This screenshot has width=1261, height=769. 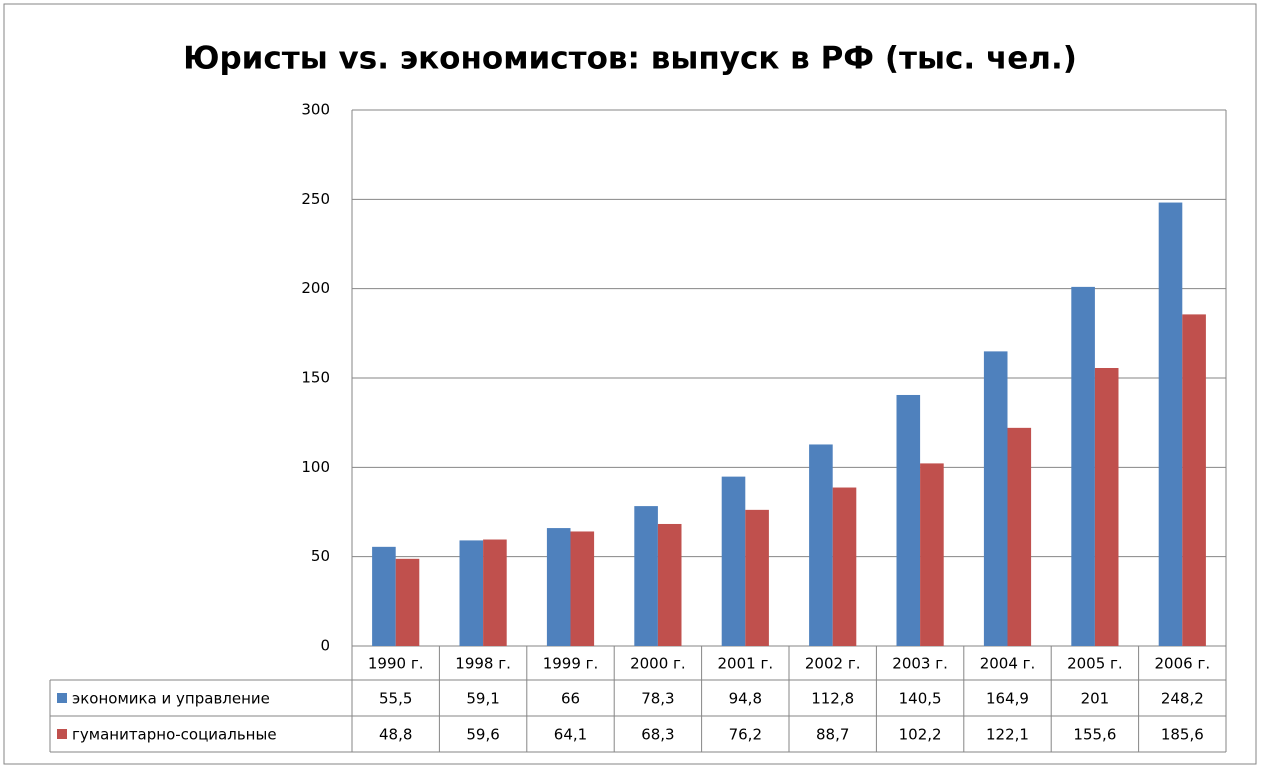 What do you see at coordinates (315, 288) in the screenshot?
I see `y-tick-label: 200` at bounding box center [315, 288].